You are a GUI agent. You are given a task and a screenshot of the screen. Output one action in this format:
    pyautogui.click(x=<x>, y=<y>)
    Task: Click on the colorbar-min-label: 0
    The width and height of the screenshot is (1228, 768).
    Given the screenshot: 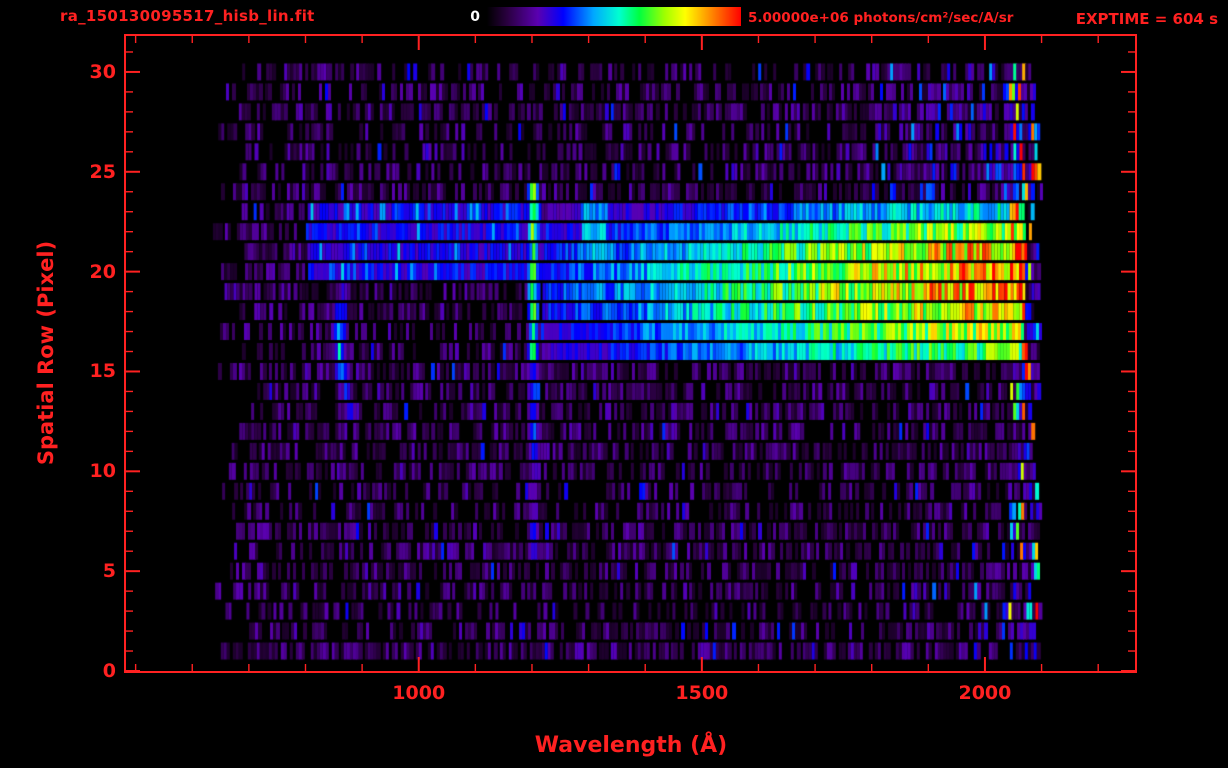 What is the action you would take?
    pyautogui.click(x=475, y=17)
    